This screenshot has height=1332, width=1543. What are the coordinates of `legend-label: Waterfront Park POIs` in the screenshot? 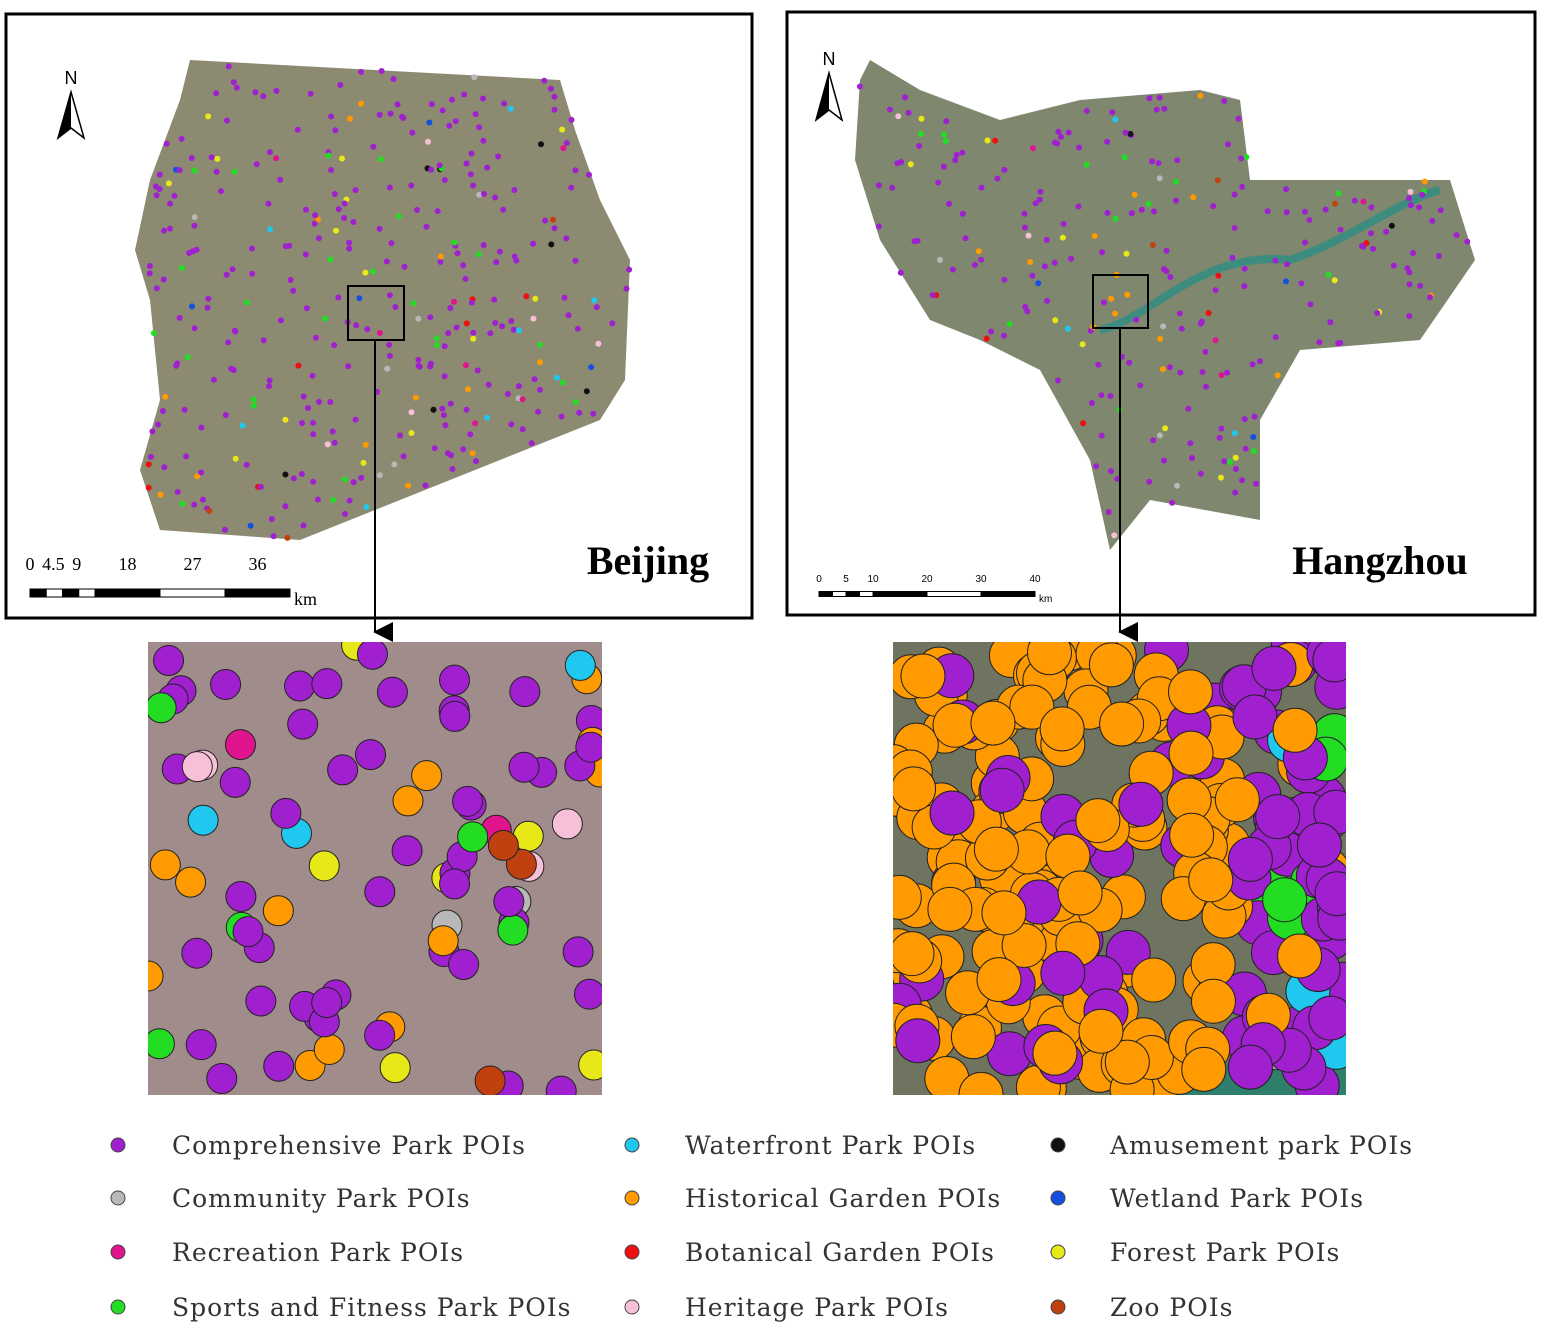 It's located at (830, 1145).